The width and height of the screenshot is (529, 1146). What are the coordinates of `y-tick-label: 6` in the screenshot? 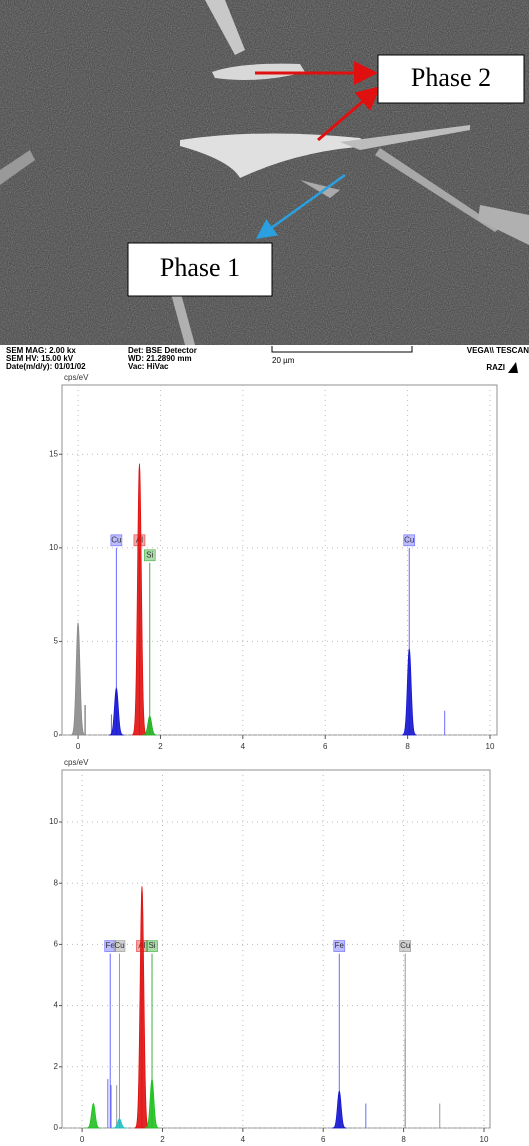 It's located at (56, 944).